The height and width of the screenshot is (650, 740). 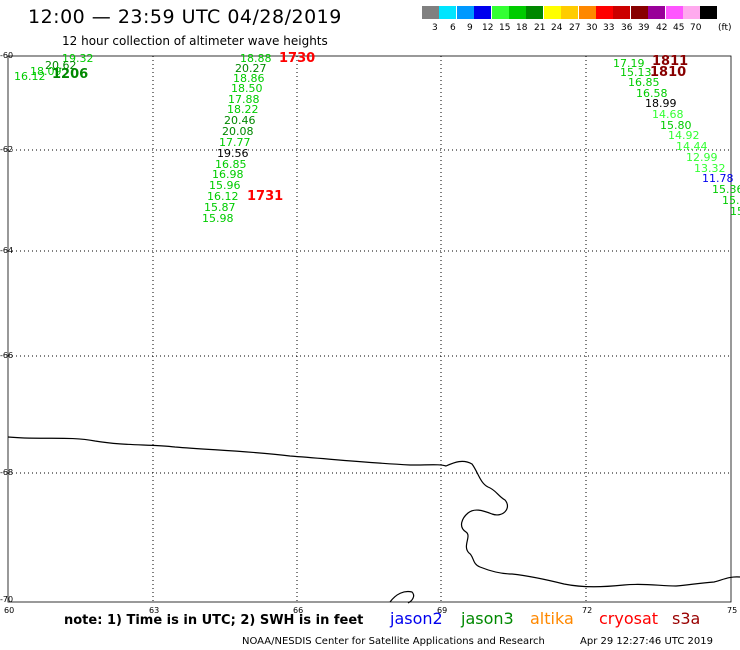 I want to click on pass-time-label: 1731, so click(x=265, y=196).